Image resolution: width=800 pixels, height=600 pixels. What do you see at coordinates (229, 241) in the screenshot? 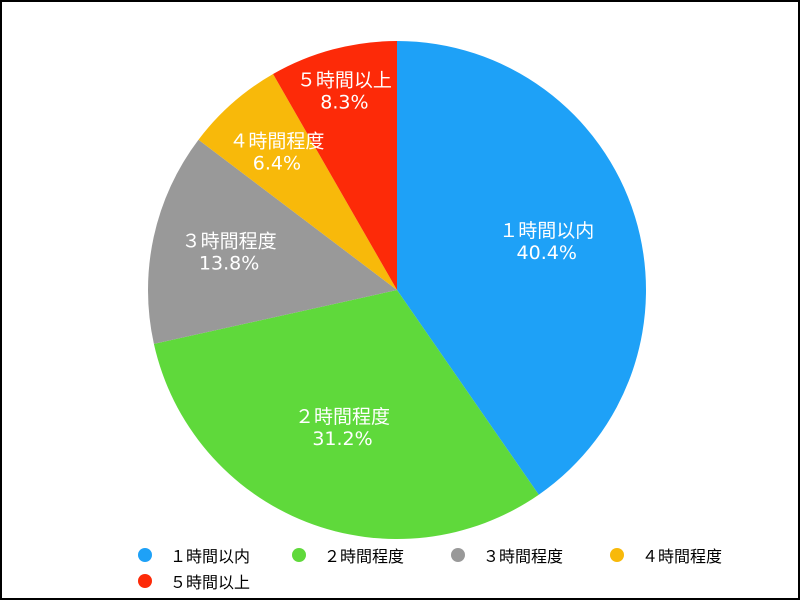
I see `slice-category-label: ３時間程度` at bounding box center [229, 241].